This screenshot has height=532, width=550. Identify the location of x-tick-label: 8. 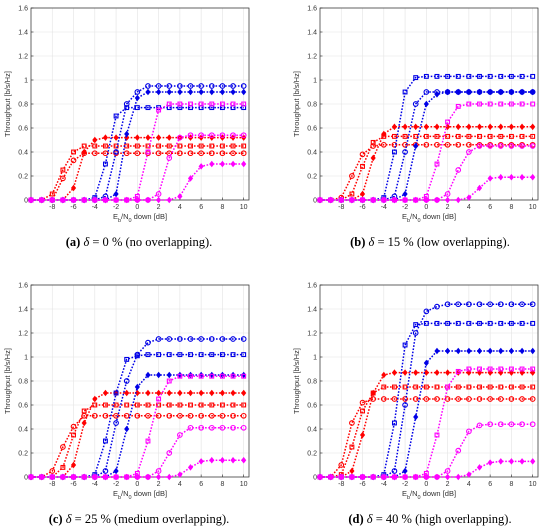
(222, 207).